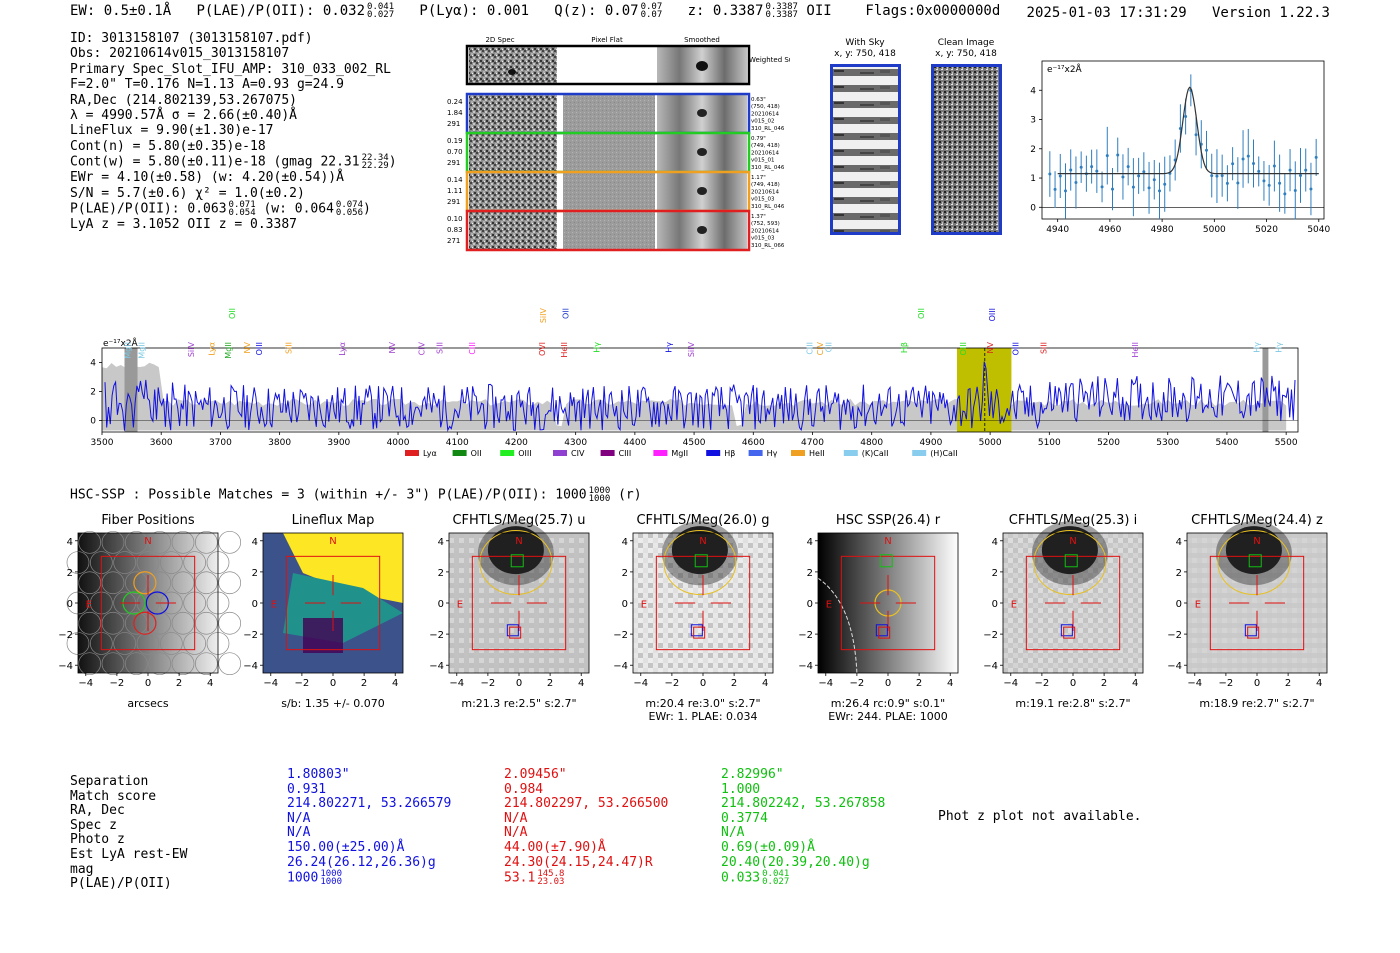  I want to click on spec2d-weighted-sum-row: Weighted Sum, so click(627, 65).